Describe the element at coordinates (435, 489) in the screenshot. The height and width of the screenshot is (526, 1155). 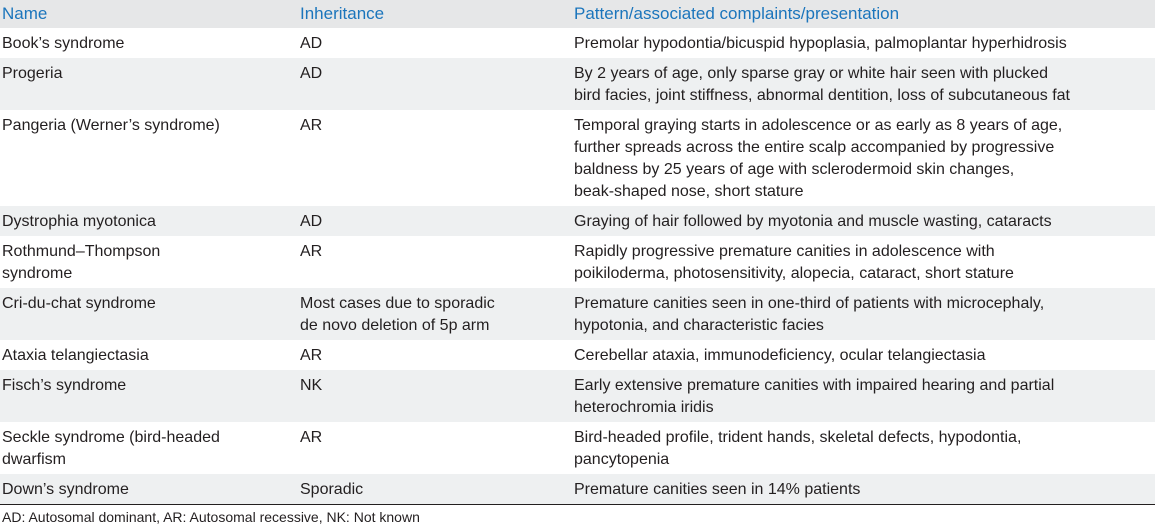
I see `cell-inheritance: Sporadic` at that location.